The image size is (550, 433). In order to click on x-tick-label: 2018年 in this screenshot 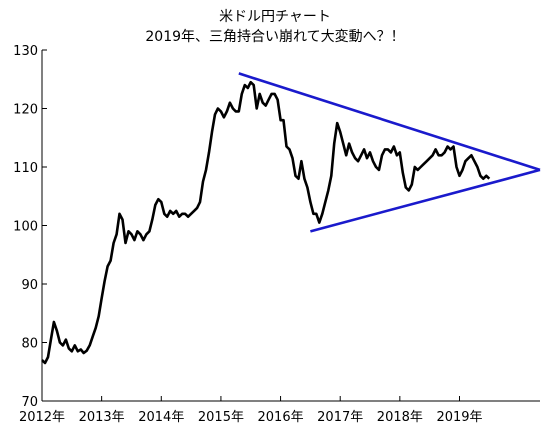, I will do `click(400, 417)`.